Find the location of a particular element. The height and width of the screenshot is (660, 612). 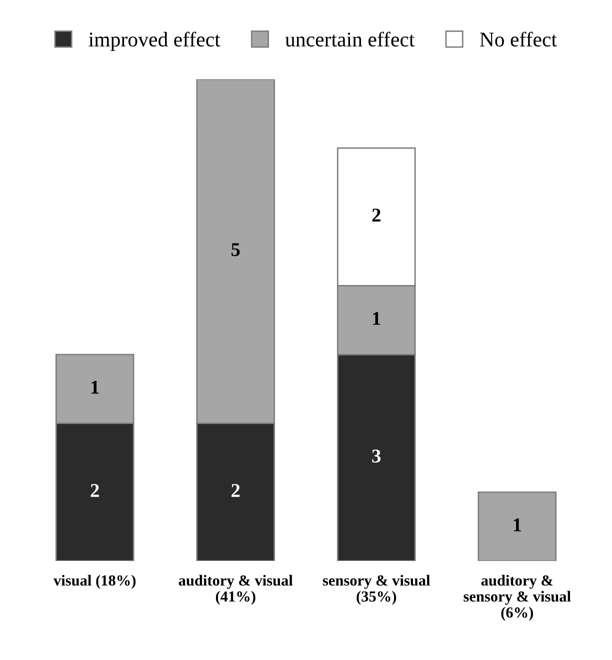

legend-label: No effect is located at coordinates (518, 39).